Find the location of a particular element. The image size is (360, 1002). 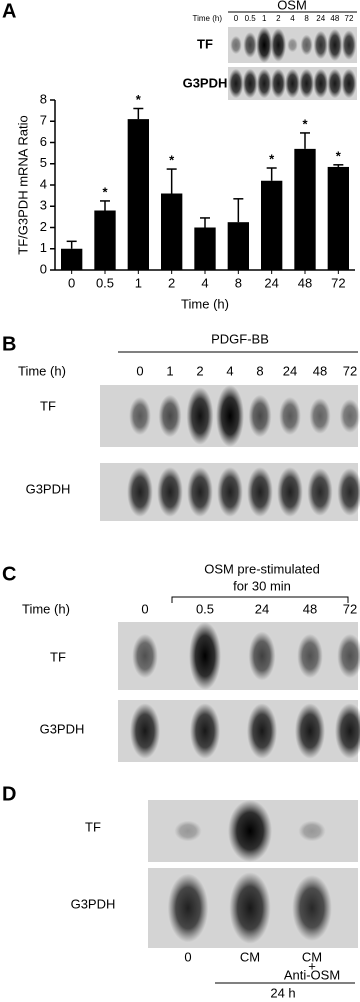

y-tick-label: 5 is located at coordinates (43, 162).